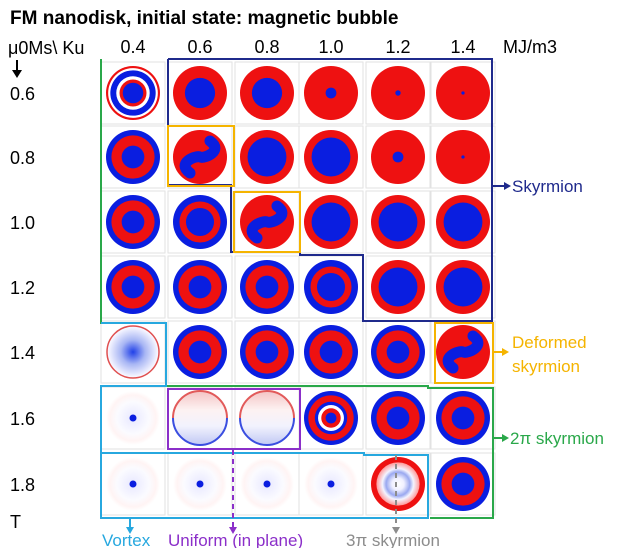  I want to click on state-cell-ring_multi, so click(133, 93).